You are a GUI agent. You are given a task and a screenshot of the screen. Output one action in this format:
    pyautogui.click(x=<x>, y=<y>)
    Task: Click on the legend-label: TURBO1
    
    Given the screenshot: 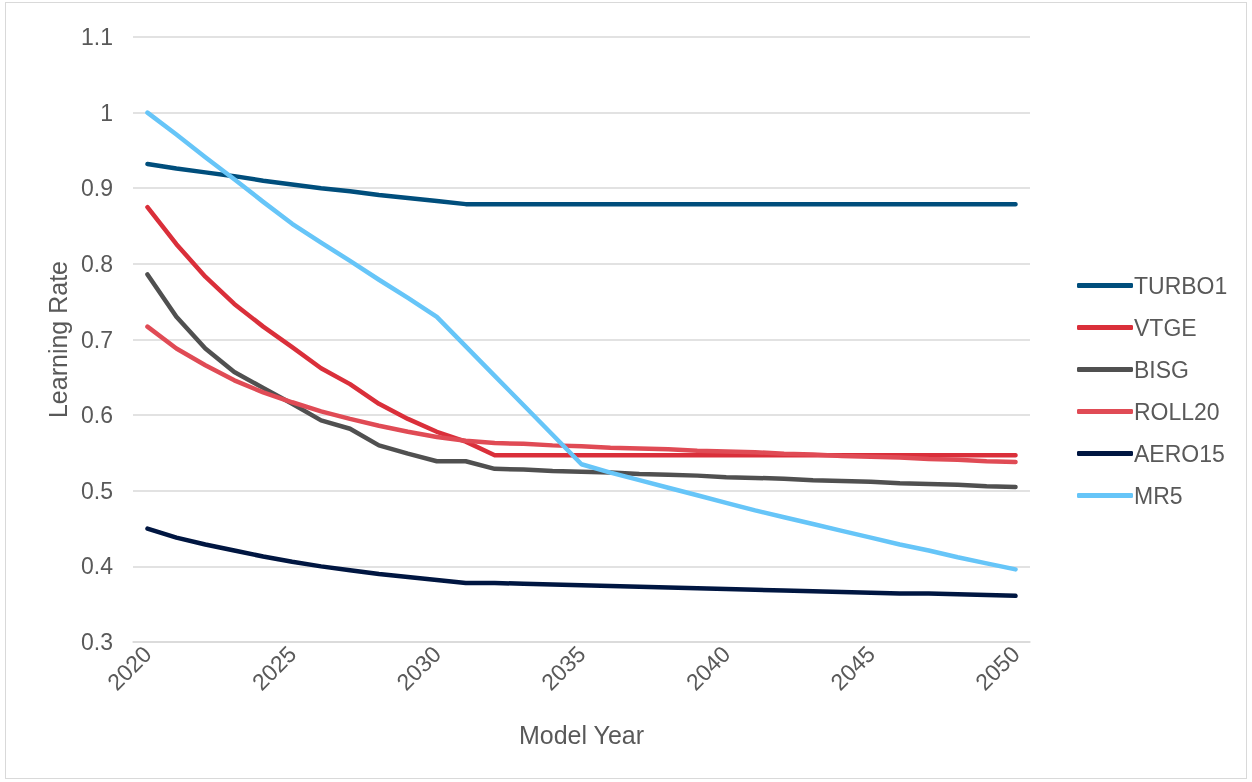 What is the action you would take?
    pyautogui.click(x=1181, y=285)
    